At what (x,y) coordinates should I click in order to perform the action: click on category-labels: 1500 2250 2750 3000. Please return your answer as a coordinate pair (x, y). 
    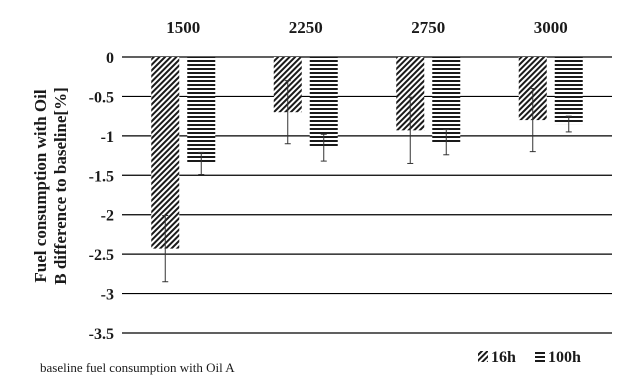
    Looking at the image, I should click on (367, 27).